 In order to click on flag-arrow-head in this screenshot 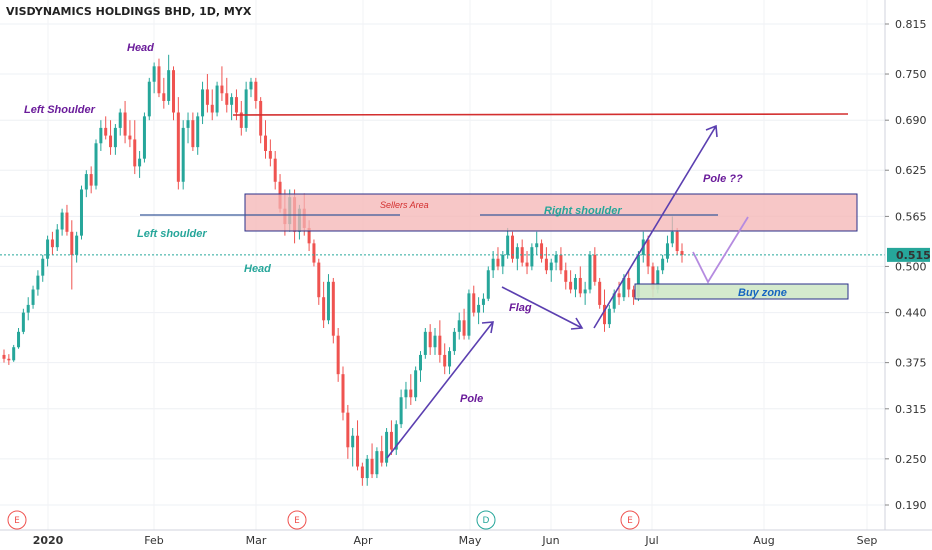, I will do `click(577, 323)`.